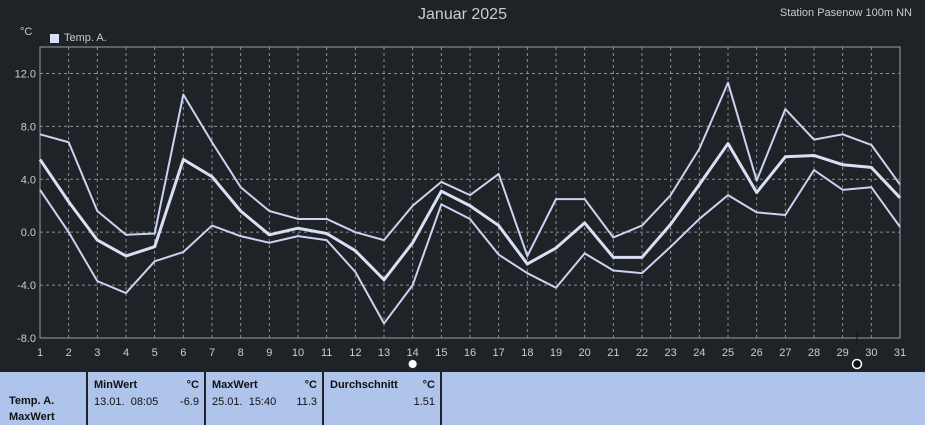 The width and height of the screenshot is (925, 425). Describe the element at coordinates (424, 402) in the screenshot. I see `avg-value: 1.51` at that location.